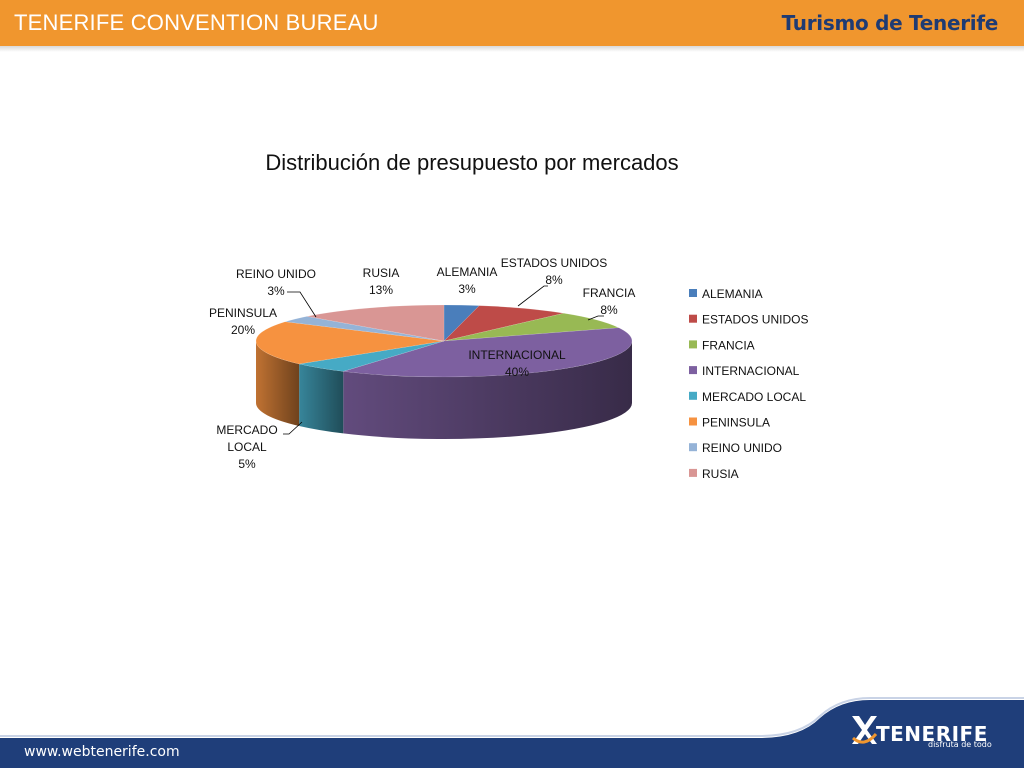  I want to click on legend-label-estados-unidos: ESTADOS UNIDOS, so click(755, 320).